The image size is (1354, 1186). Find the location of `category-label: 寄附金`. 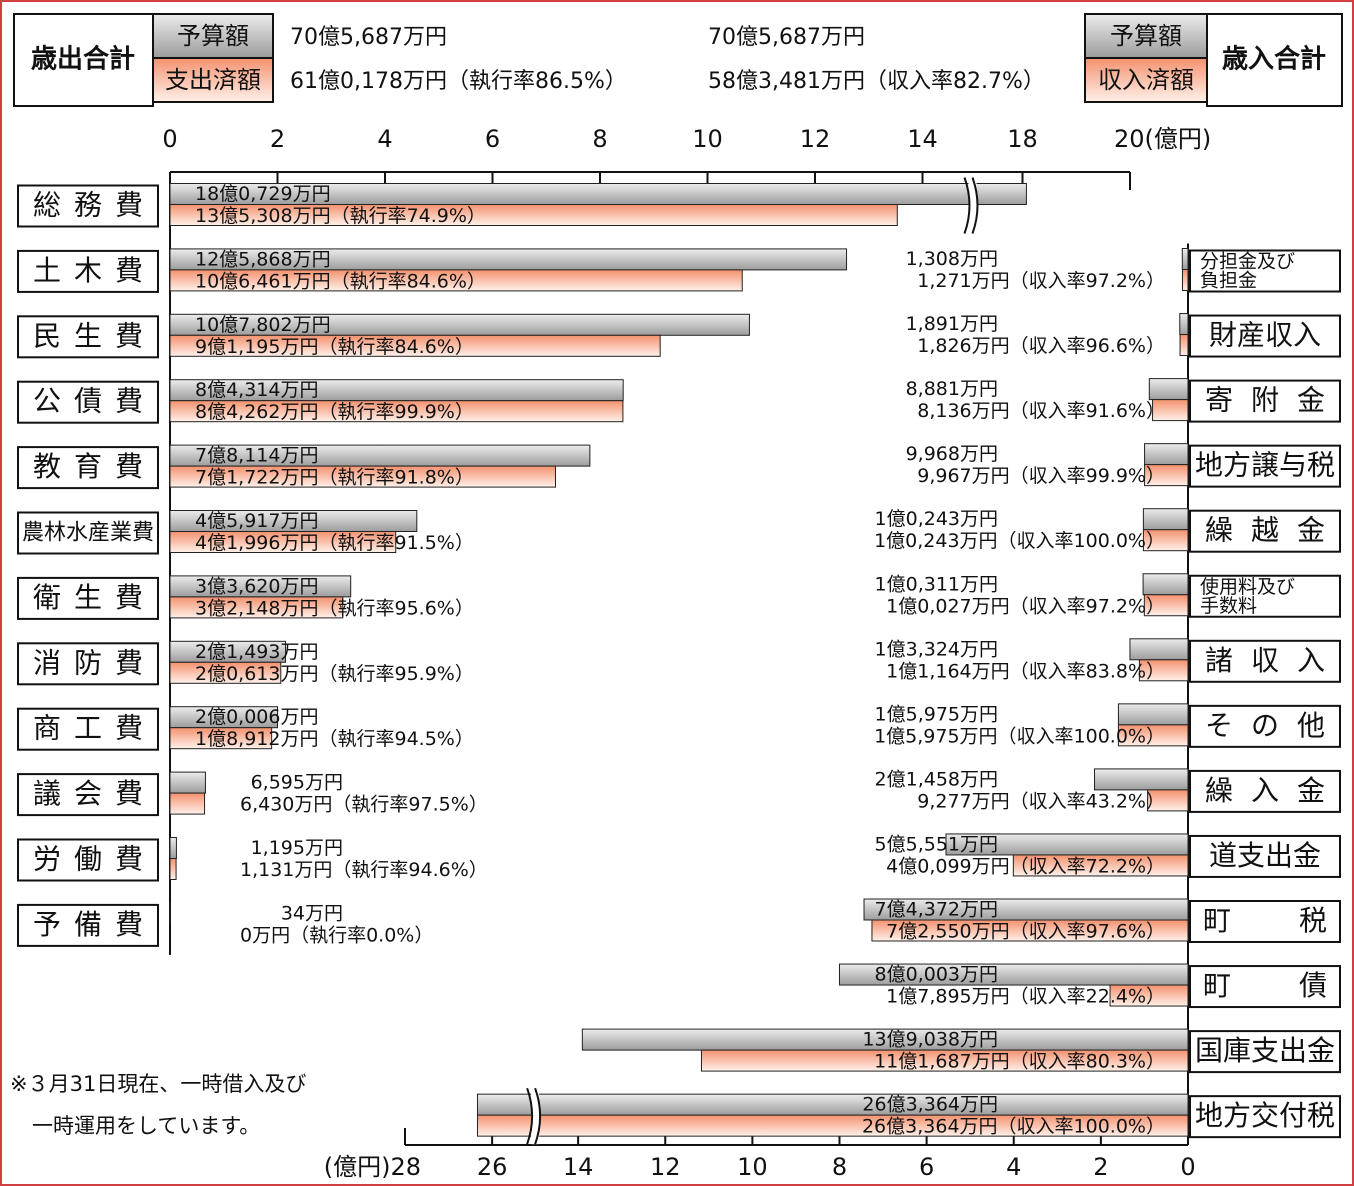

category-label: 寄附金 is located at coordinates (1265, 400).